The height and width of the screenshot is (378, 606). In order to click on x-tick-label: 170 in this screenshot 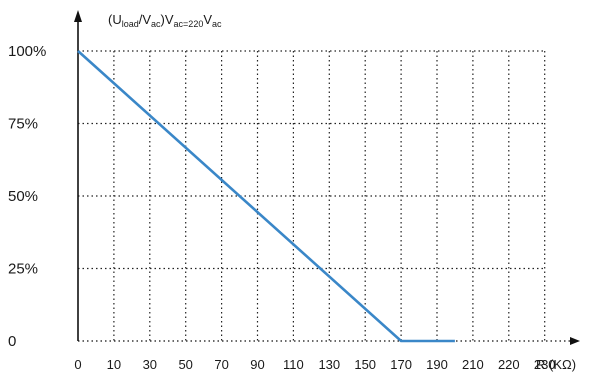, I will do `click(401, 364)`.